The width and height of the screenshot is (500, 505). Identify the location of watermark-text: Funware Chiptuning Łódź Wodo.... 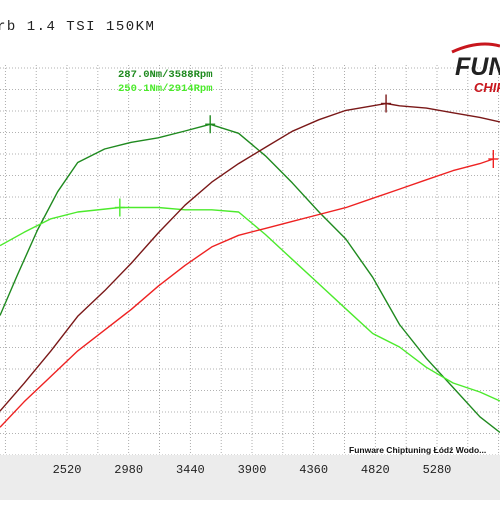
(417, 450).